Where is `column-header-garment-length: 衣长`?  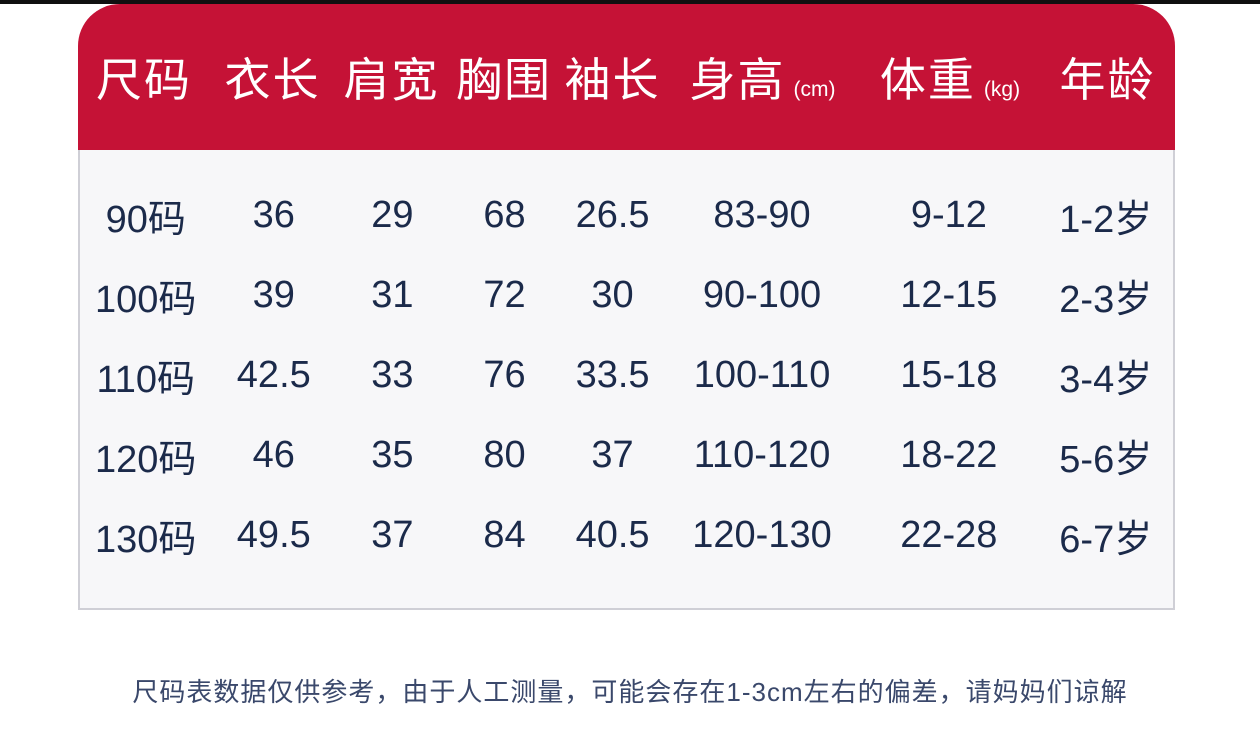 column-header-garment-length: 衣长 is located at coordinates (272, 77).